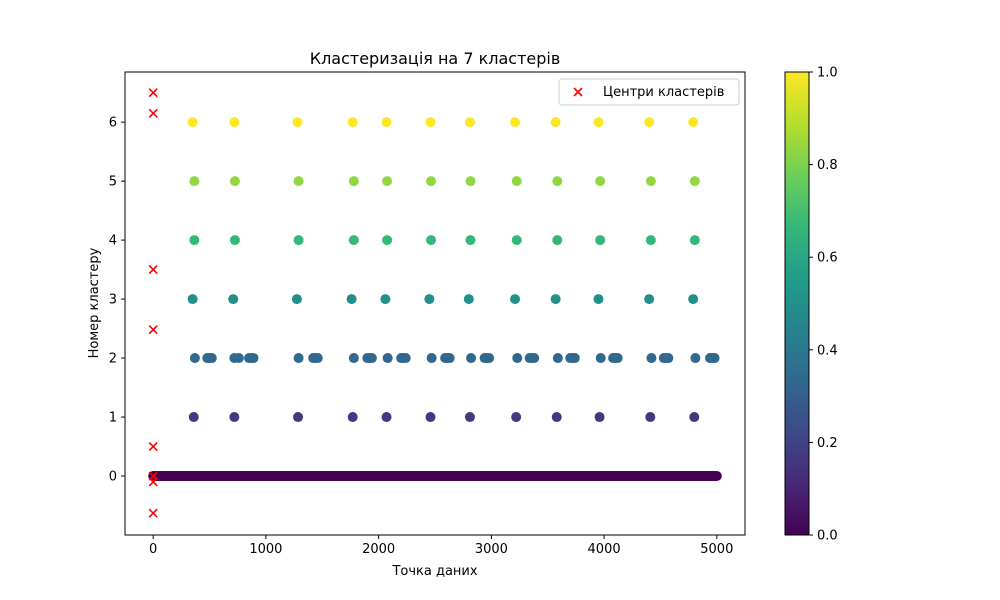 The image size is (1000, 600). What do you see at coordinates (113, 300) in the screenshot?
I see `y-tick-label: 3` at bounding box center [113, 300].